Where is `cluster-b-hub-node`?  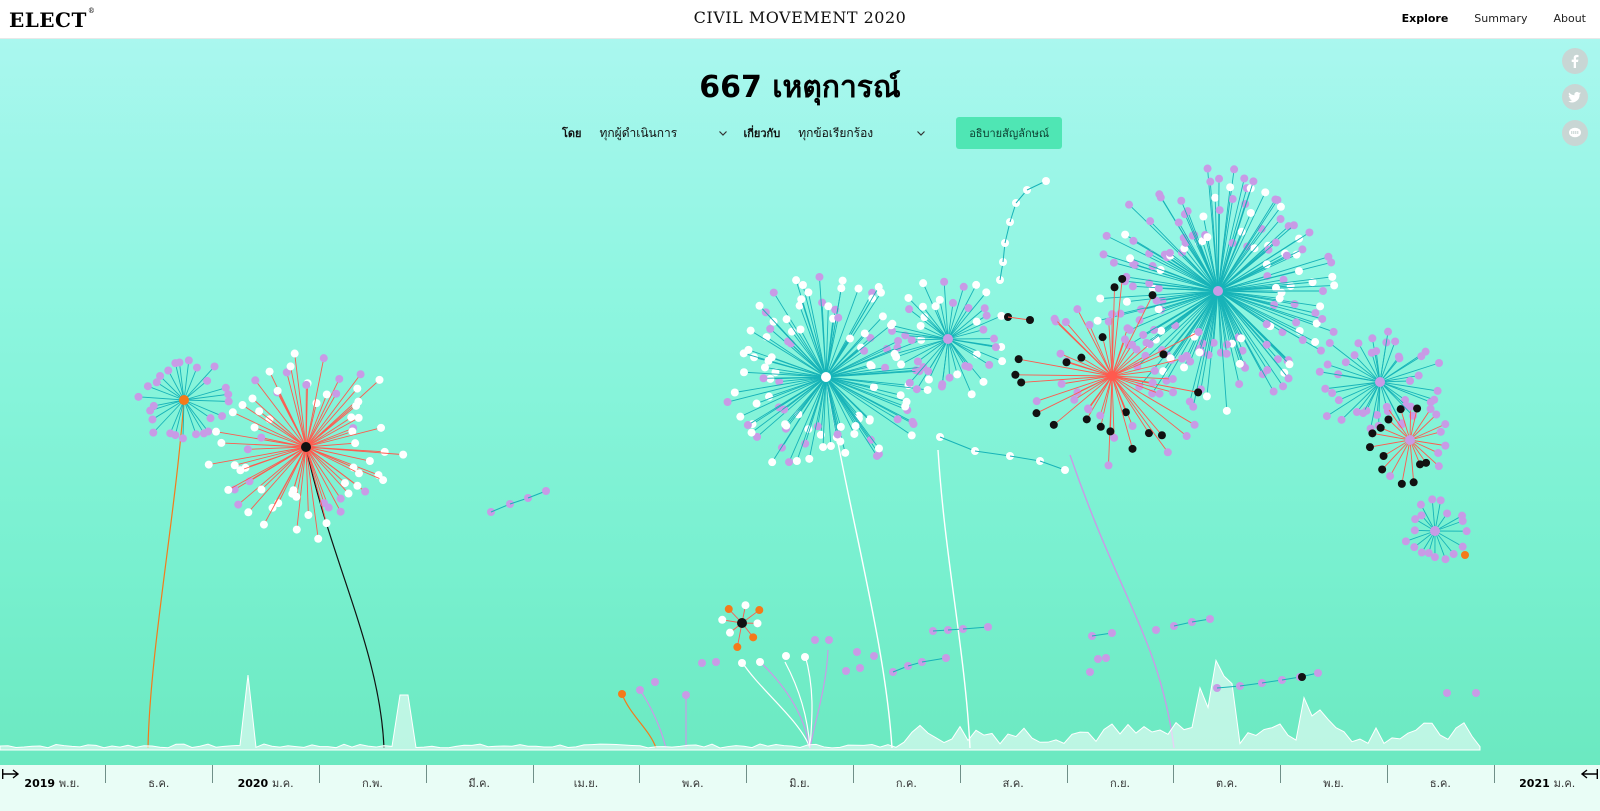
cluster-b-hub-node is located at coordinates (306, 447).